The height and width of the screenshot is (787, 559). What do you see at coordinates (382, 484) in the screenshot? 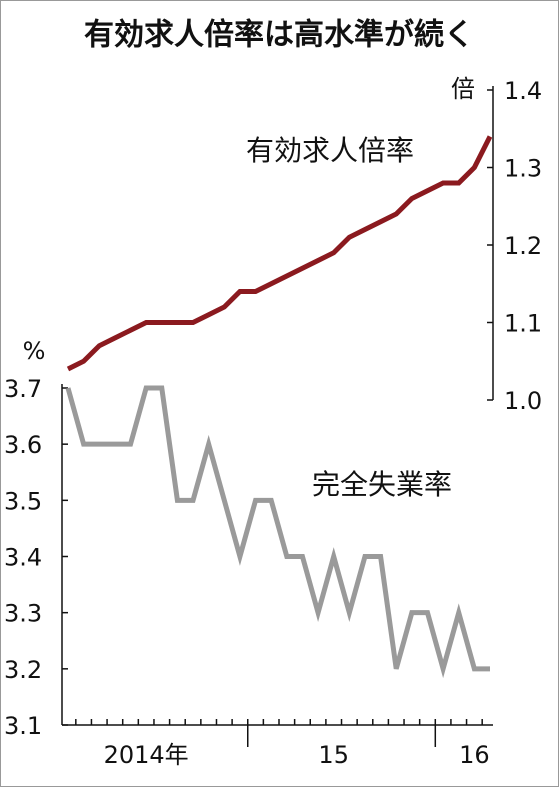
I see `series-label: 完全失業率` at bounding box center [382, 484].